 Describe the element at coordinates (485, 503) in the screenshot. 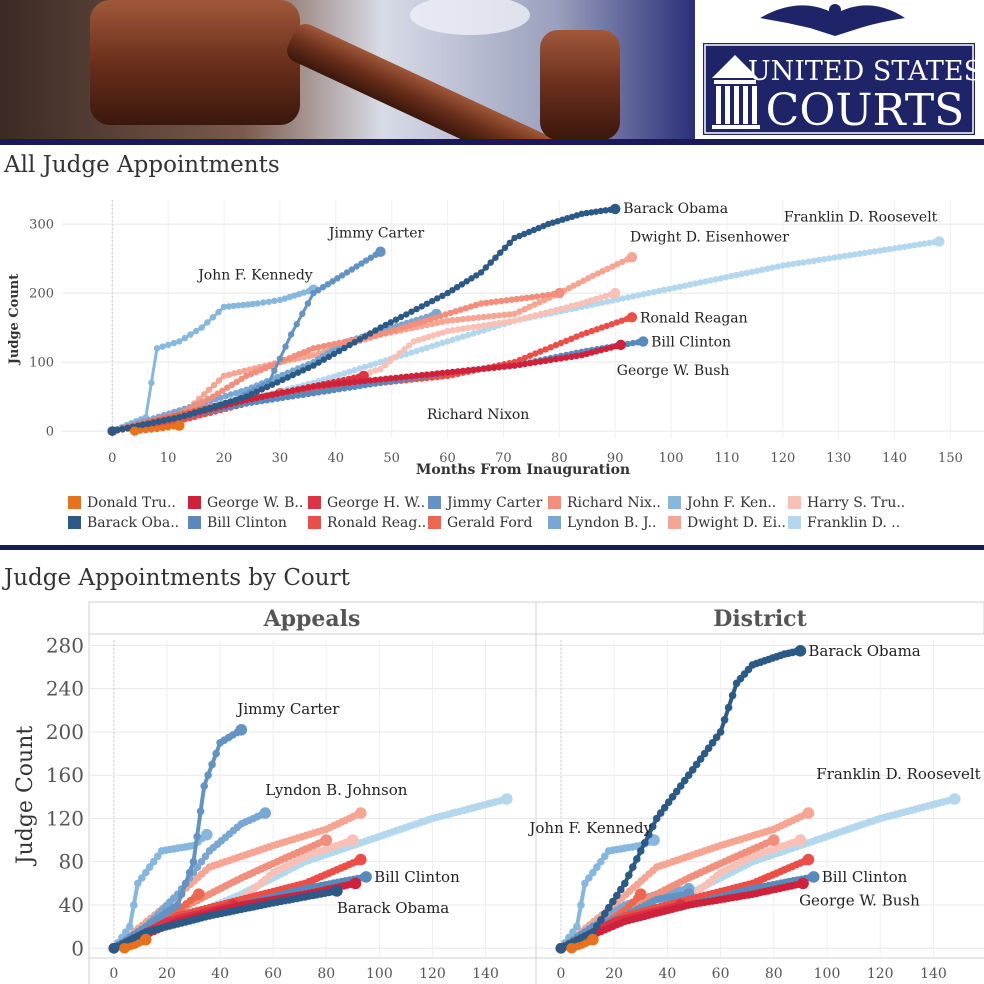

I see `legend-item-jimmy-carter: Jimmy Carter` at that location.